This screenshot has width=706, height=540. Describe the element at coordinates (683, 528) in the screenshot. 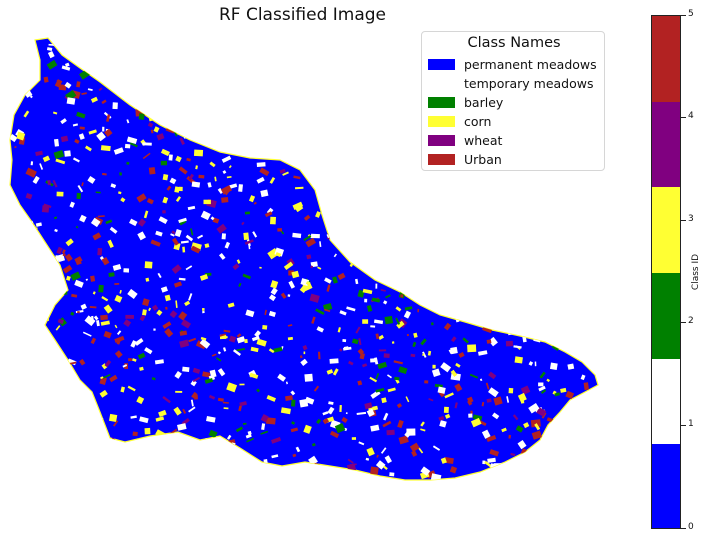

I see `colorbar-tick` at that location.